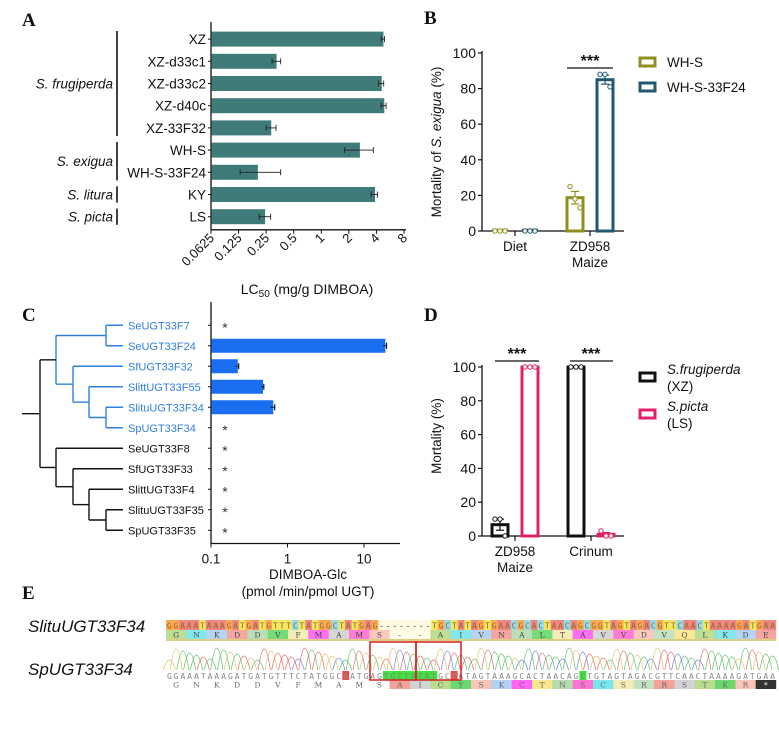 The image size is (779, 737). Describe the element at coordinates (603, 685) in the screenshot. I see `sample-amino-acid: C` at that location.